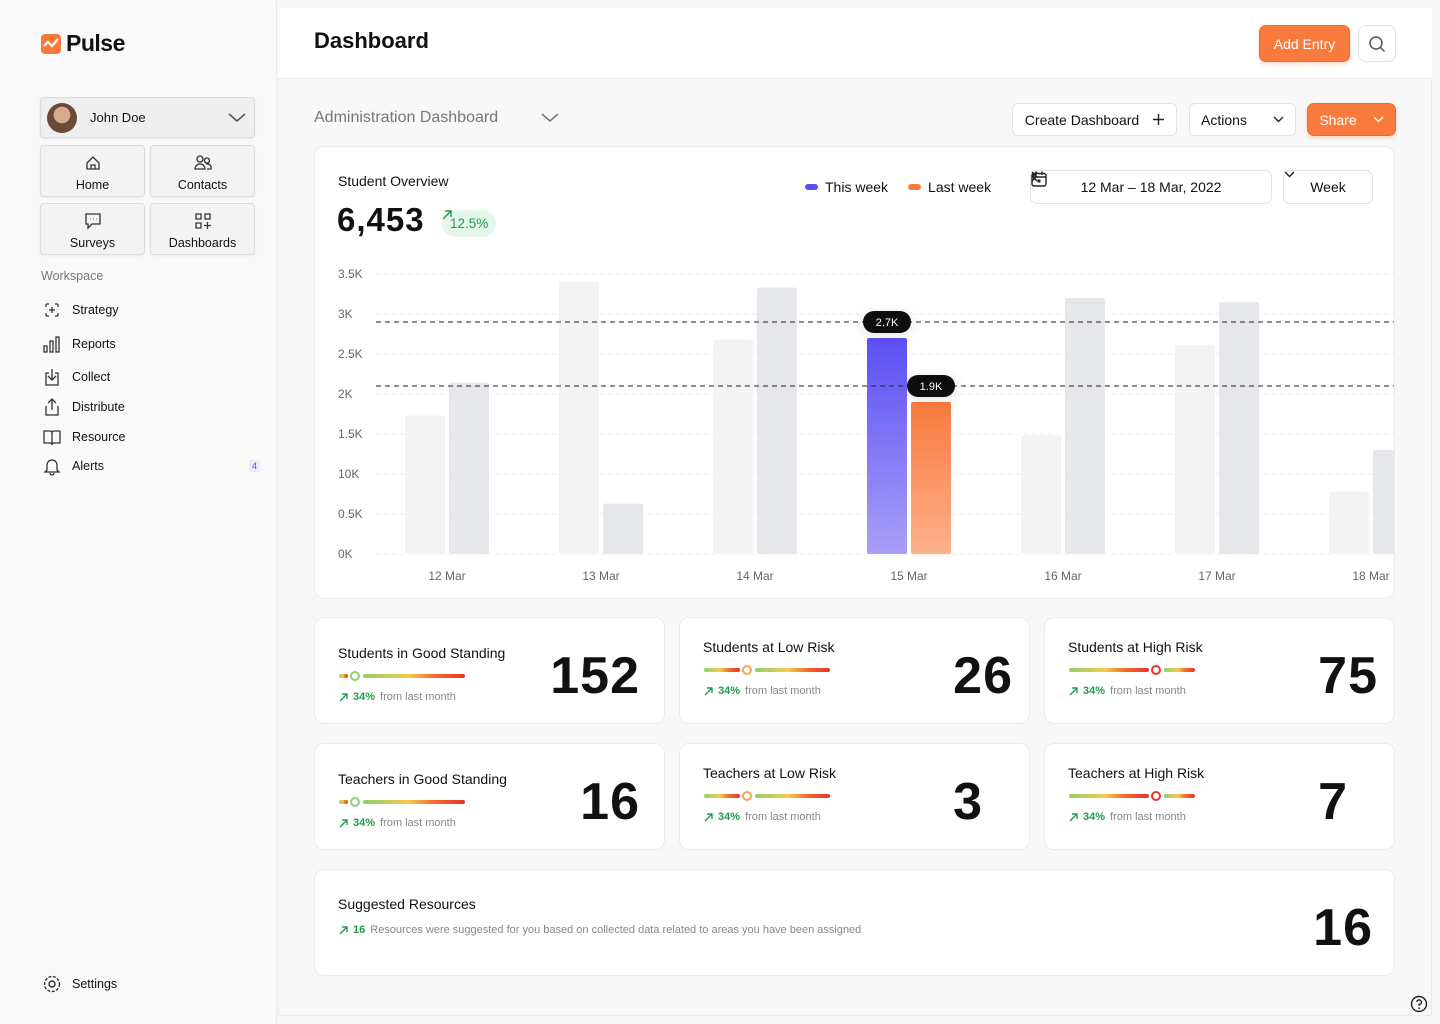 This screenshot has height=1024, width=1440. What do you see at coordinates (854, 796) in the screenshot?
I see `stat-card: Teachers at Low Risk 34% from last month 3` at bounding box center [854, 796].